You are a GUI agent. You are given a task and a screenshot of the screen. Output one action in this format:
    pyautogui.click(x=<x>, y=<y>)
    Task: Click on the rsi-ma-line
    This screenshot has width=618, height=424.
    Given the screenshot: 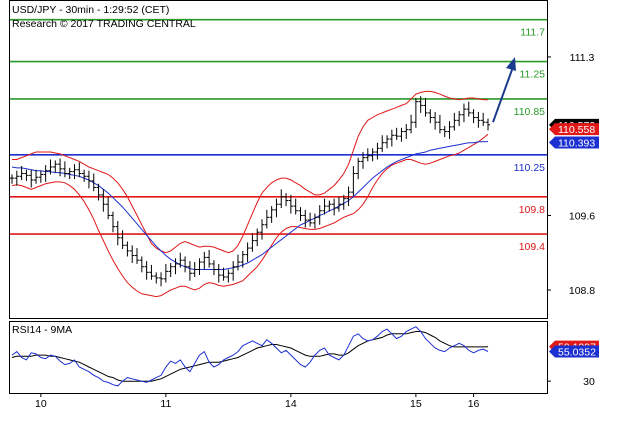 What is the action you would take?
    pyautogui.click(x=250, y=356)
    